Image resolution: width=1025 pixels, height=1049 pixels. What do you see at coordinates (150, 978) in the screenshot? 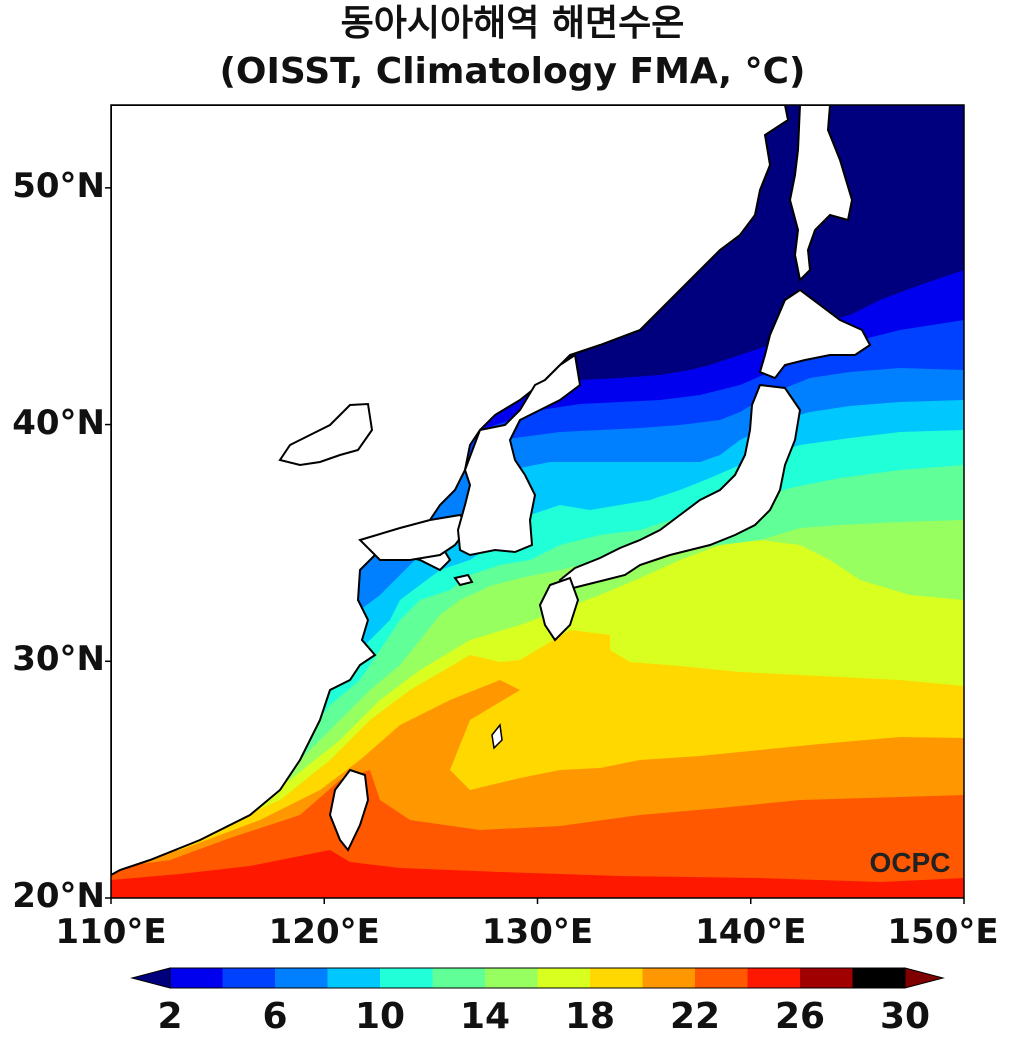
I see `colorbar-extend-min` at bounding box center [150, 978].